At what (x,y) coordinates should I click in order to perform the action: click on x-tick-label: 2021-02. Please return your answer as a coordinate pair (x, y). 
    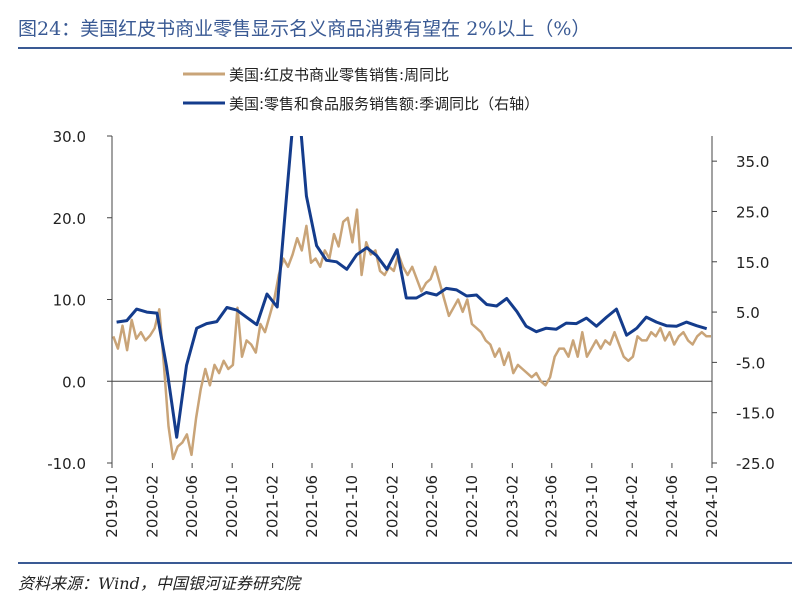
    Looking at the image, I should click on (273, 506).